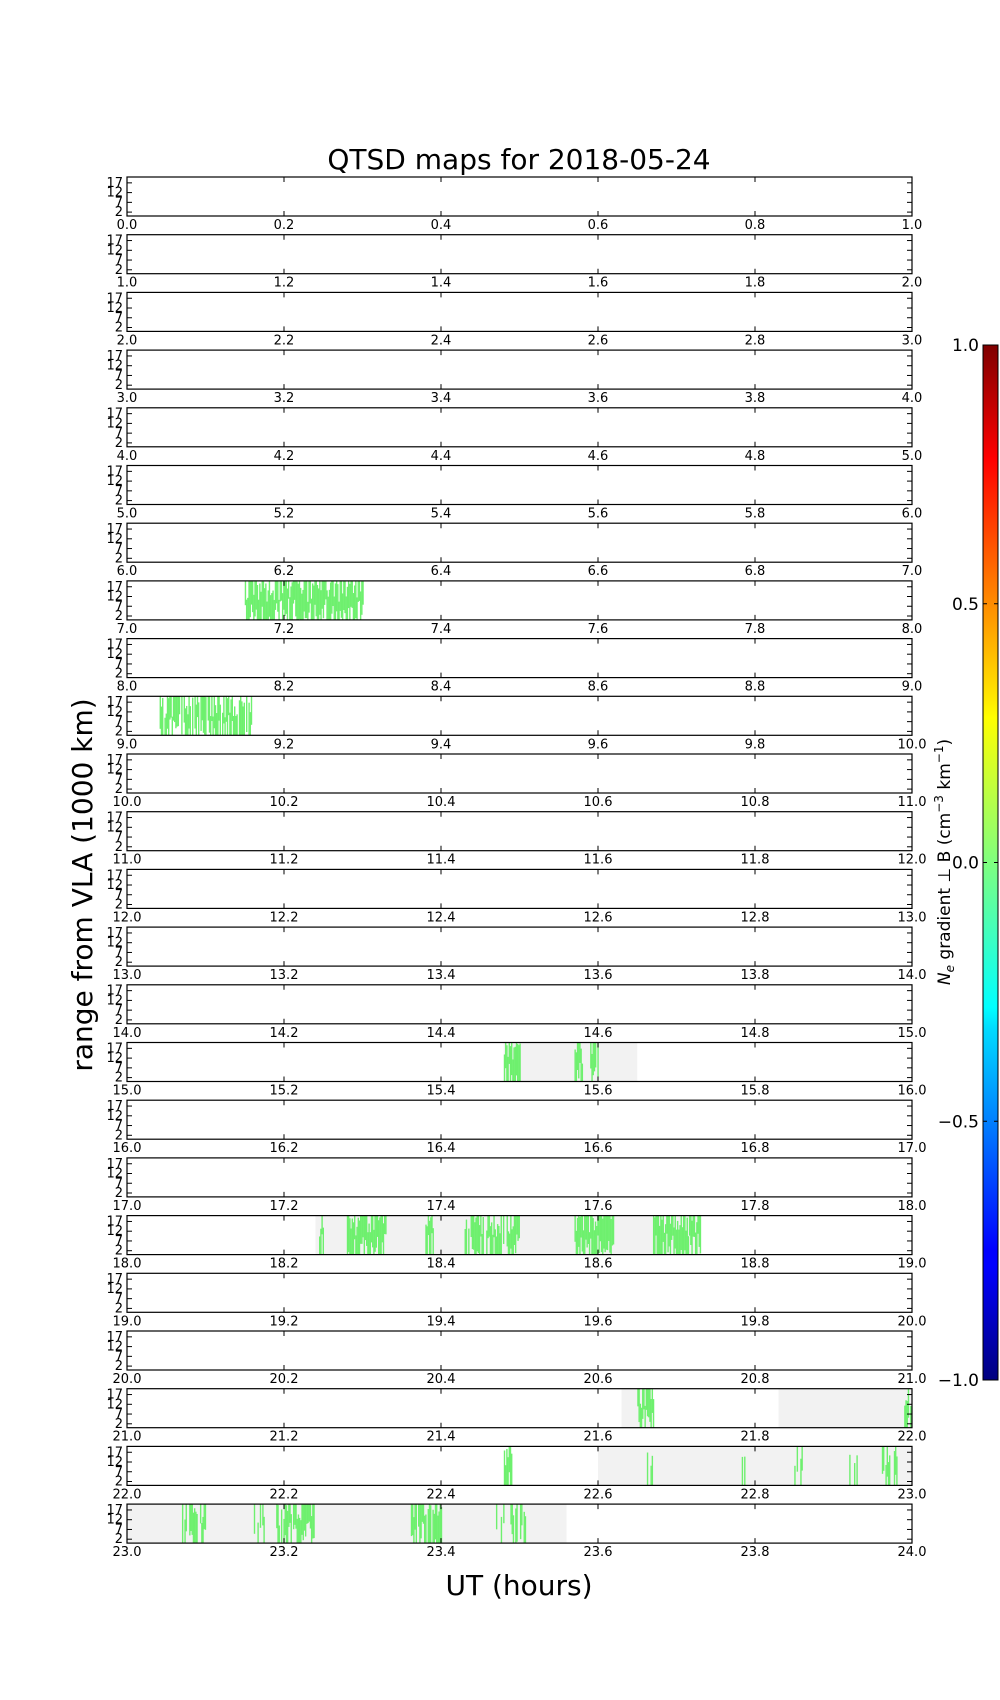 This screenshot has width=1000, height=1700. Describe the element at coordinates (284, 1033) in the screenshot. I see `x-tick-label: 14.2` at that location.